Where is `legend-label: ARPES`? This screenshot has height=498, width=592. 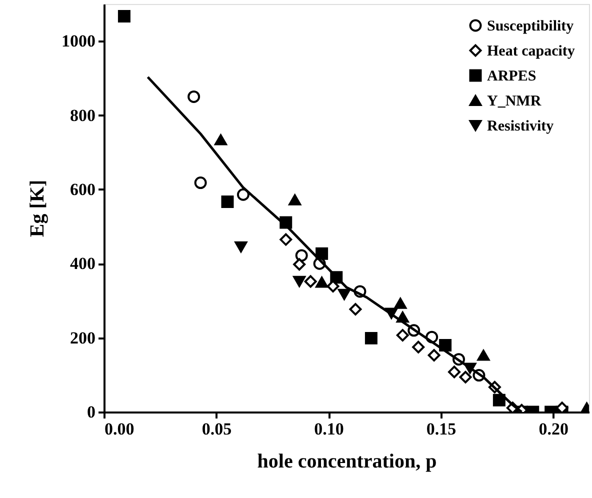
legend-label: ARPES is located at coordinates (511, 76).